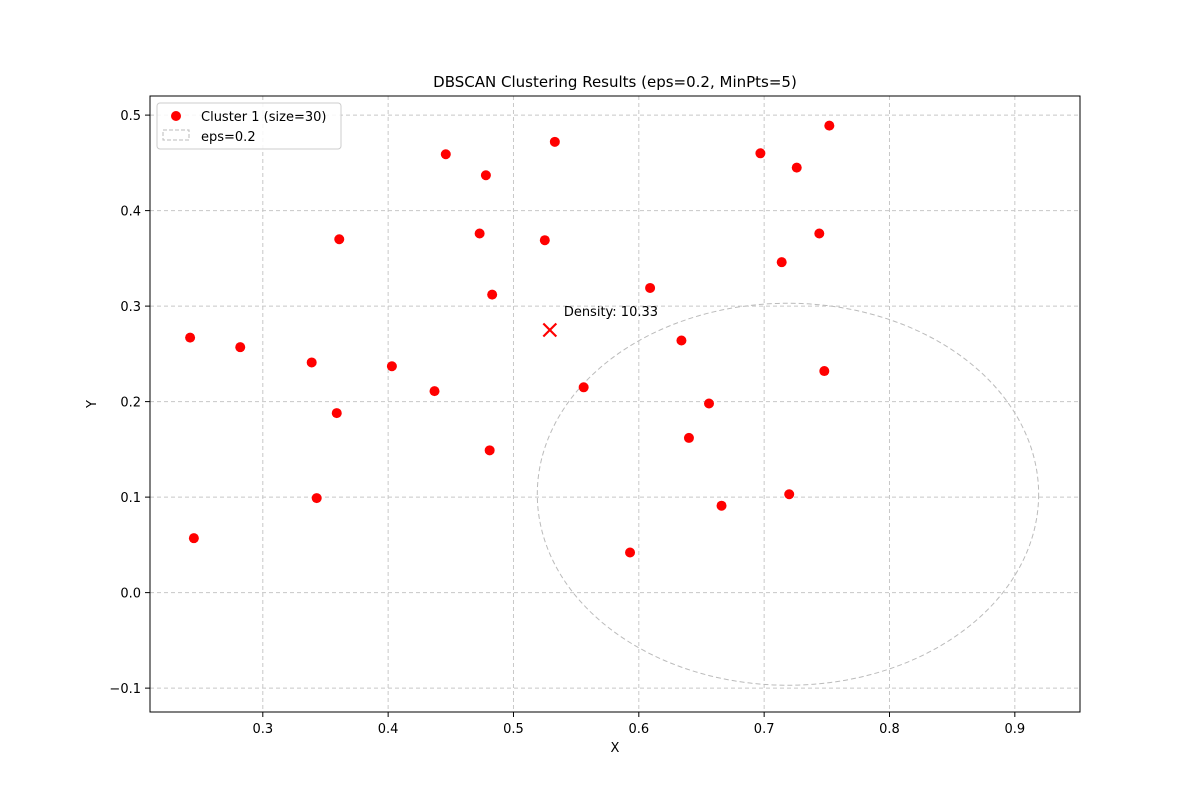  What do you see at coordinates (889, 729) in the screenshot?
I see `x-tick-label-5: 0.8` at bounding box center [889, 729].